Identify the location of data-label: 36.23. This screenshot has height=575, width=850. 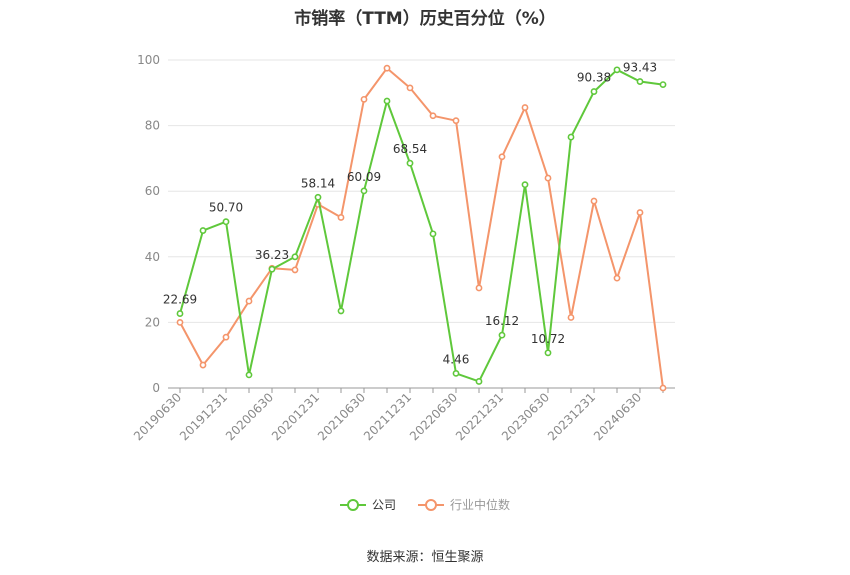
(272, 255).